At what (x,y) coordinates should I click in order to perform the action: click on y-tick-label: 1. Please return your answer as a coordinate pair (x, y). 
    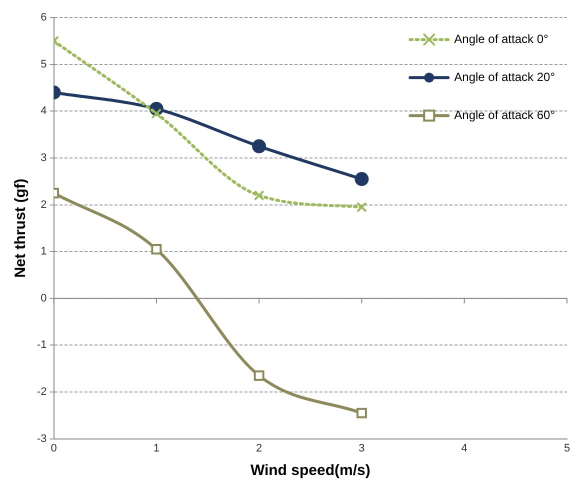
    Looking at the image, I should click on (43, 252).